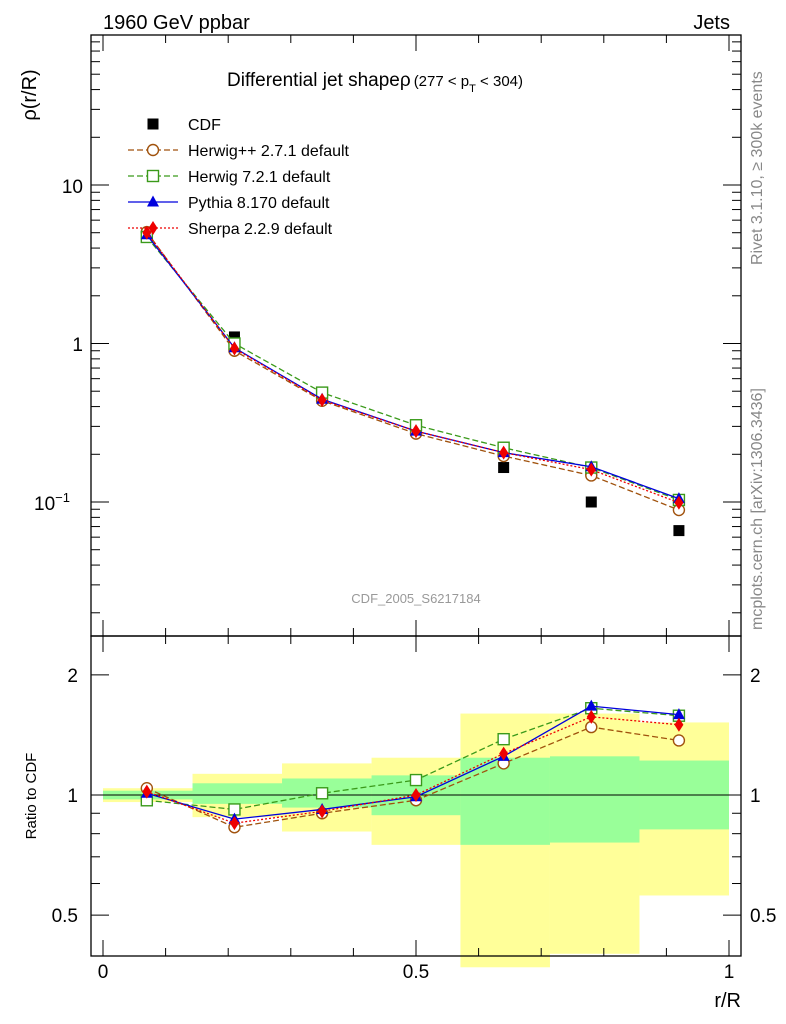  What do you see at coordinates (72, 676) in the screenshot?
I see `ratio-ytick-label-left-2: 2` at bounding box center [72, 676].